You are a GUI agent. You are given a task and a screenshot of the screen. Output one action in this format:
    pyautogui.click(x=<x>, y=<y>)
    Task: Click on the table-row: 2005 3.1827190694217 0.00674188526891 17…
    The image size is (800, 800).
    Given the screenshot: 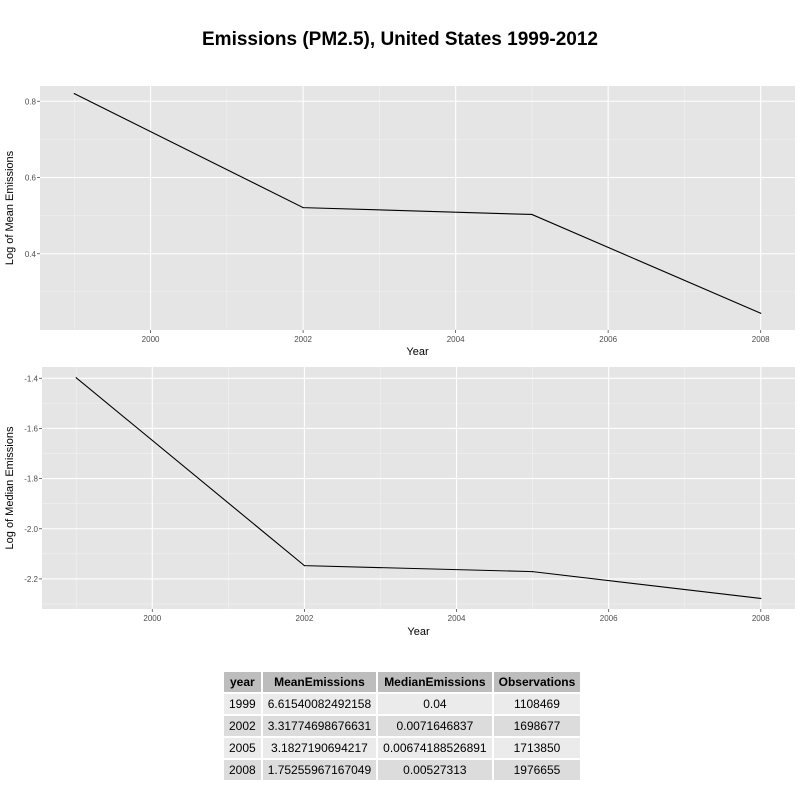 What is the action you would take?
    pyautogui.click(x=402, y=748)
    